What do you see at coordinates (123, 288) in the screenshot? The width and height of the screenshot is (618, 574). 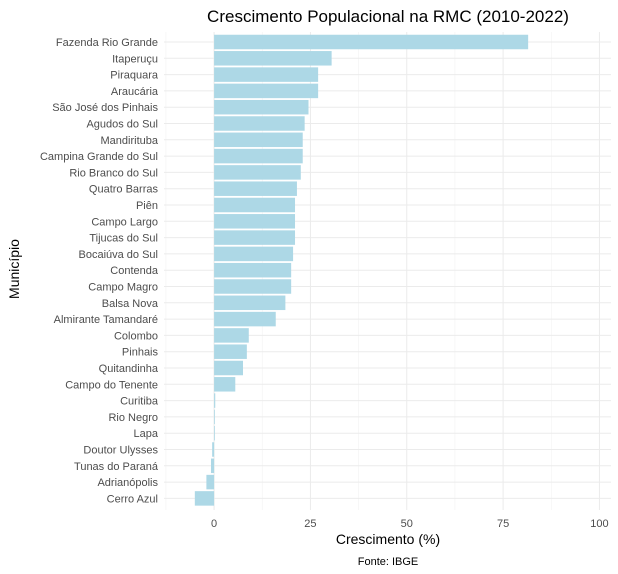 I see `y-tick-label: Campo Magro` at bounding box center [123, 288].